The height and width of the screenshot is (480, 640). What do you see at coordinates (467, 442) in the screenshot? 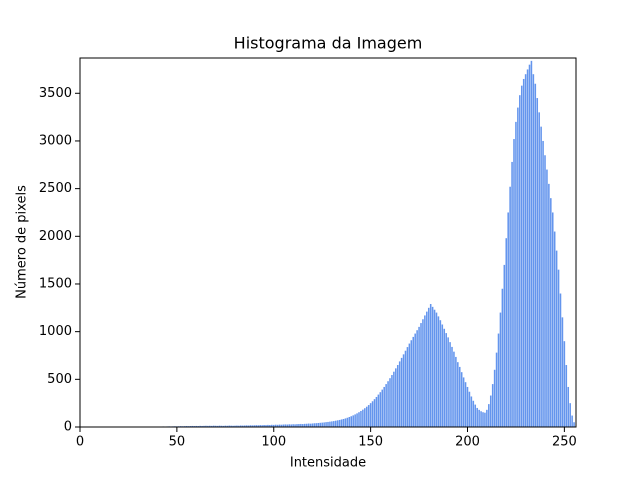
I see `x-tick-label: 200` at bounding box center [467, 442].